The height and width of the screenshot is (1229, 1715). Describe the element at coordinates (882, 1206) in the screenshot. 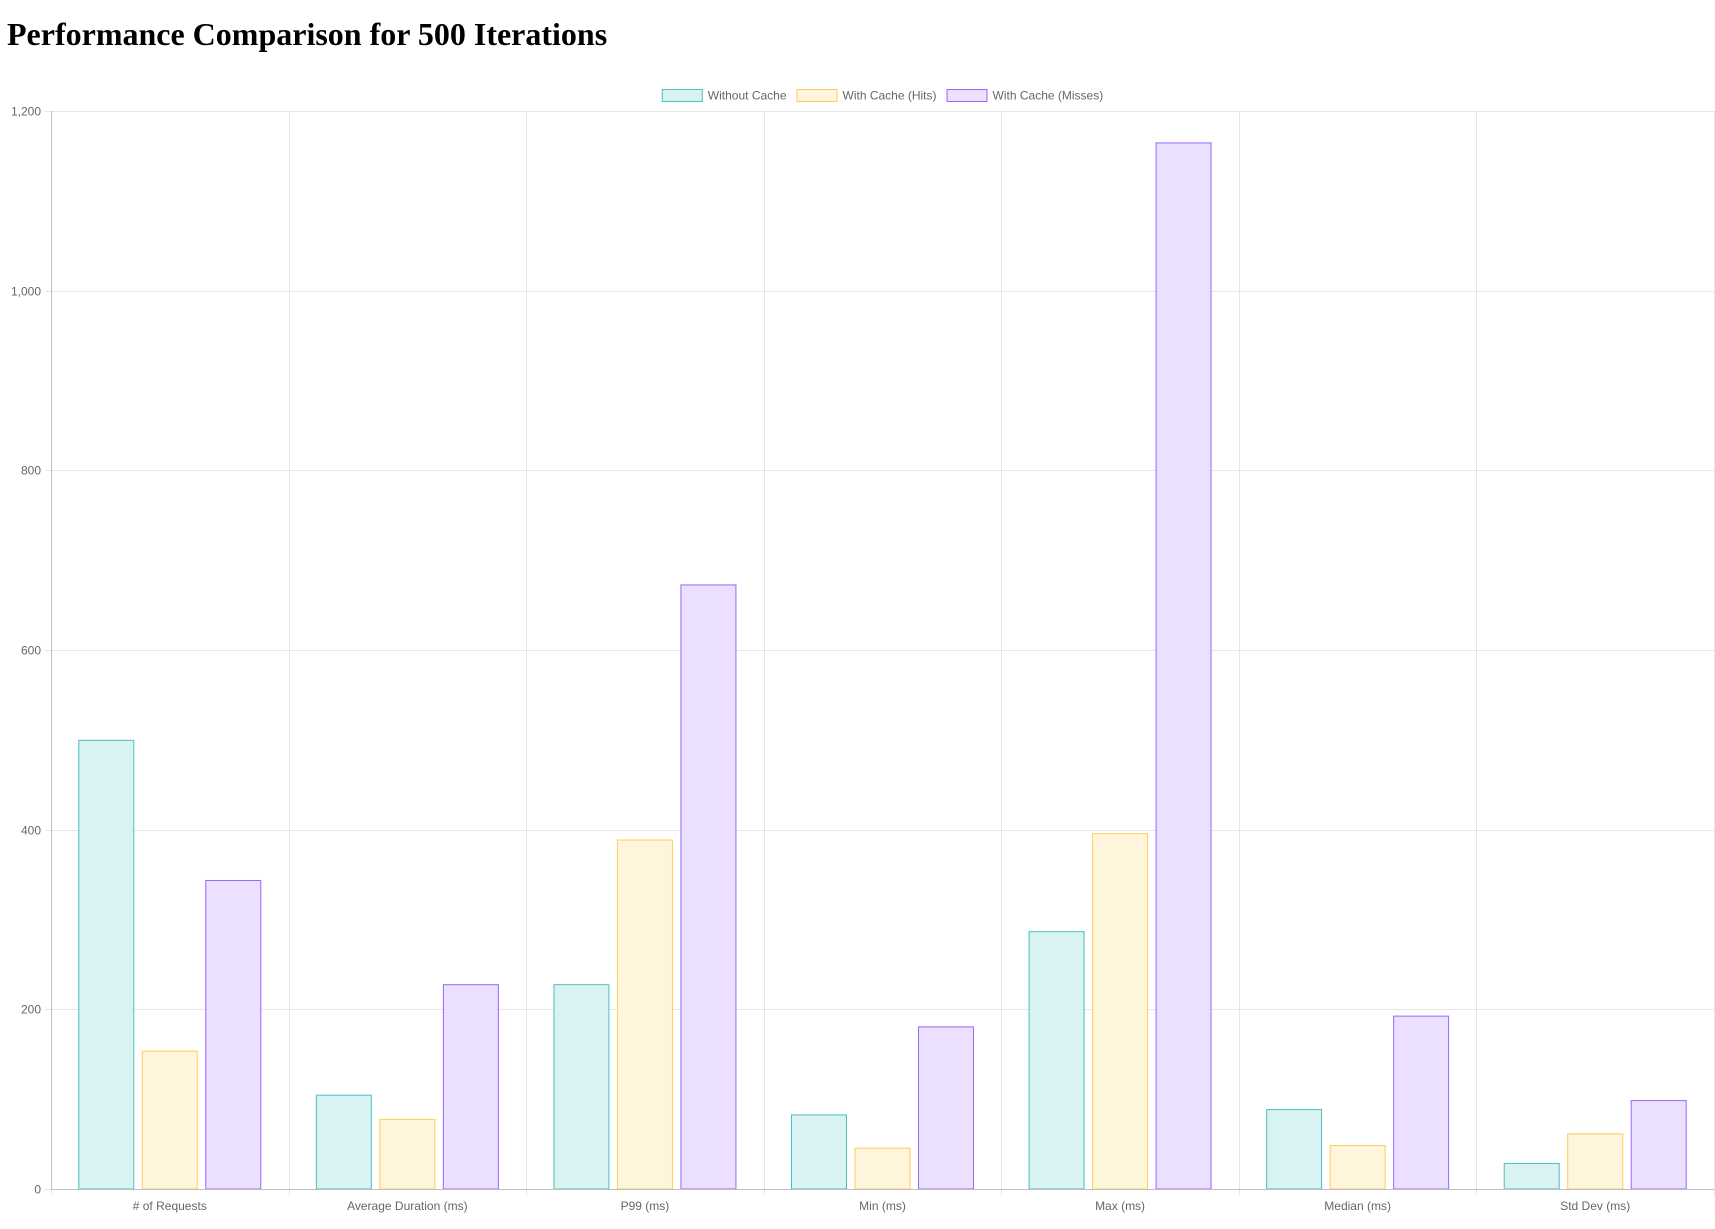

I see `x-tick-label: Min (ms)` at that location.